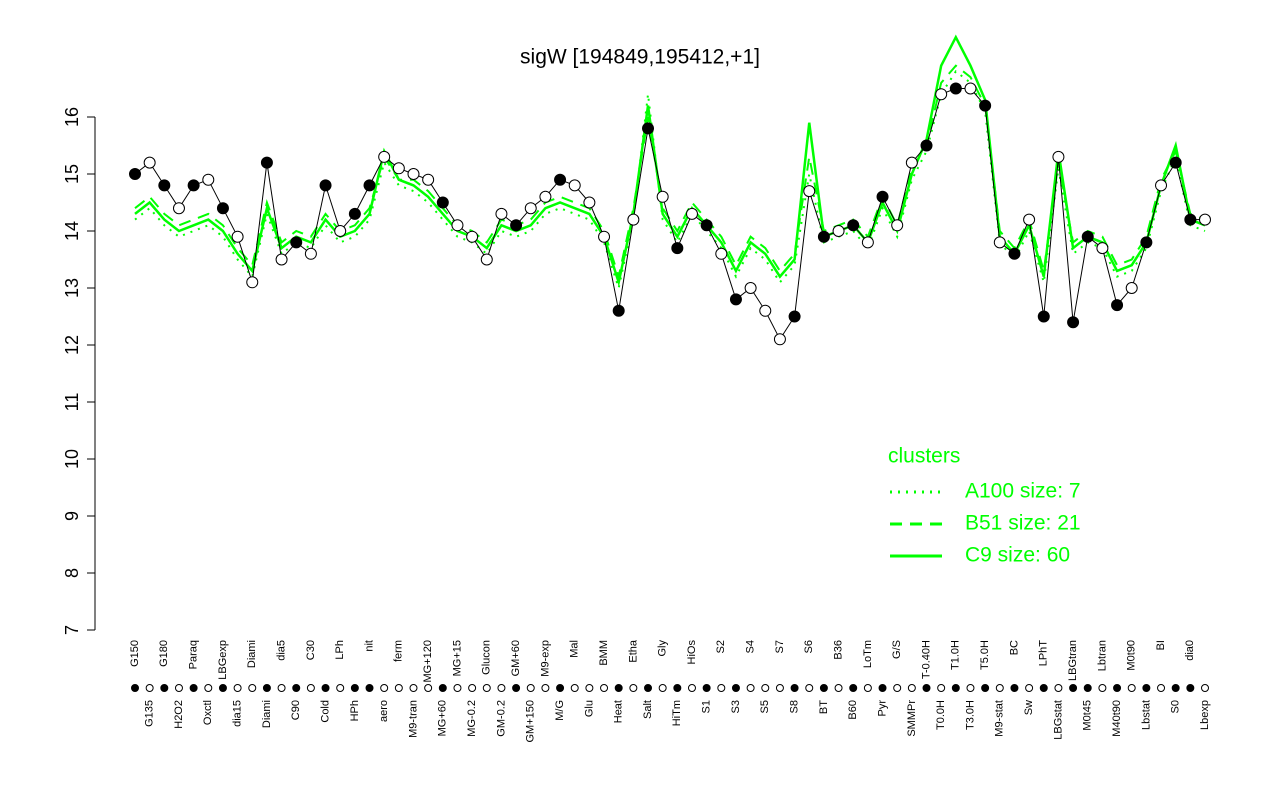 The image size is (1280, 800). Describe the element at coordinates (707, 706) in the screenshot. I see `x-tick-label: S1` at that location.